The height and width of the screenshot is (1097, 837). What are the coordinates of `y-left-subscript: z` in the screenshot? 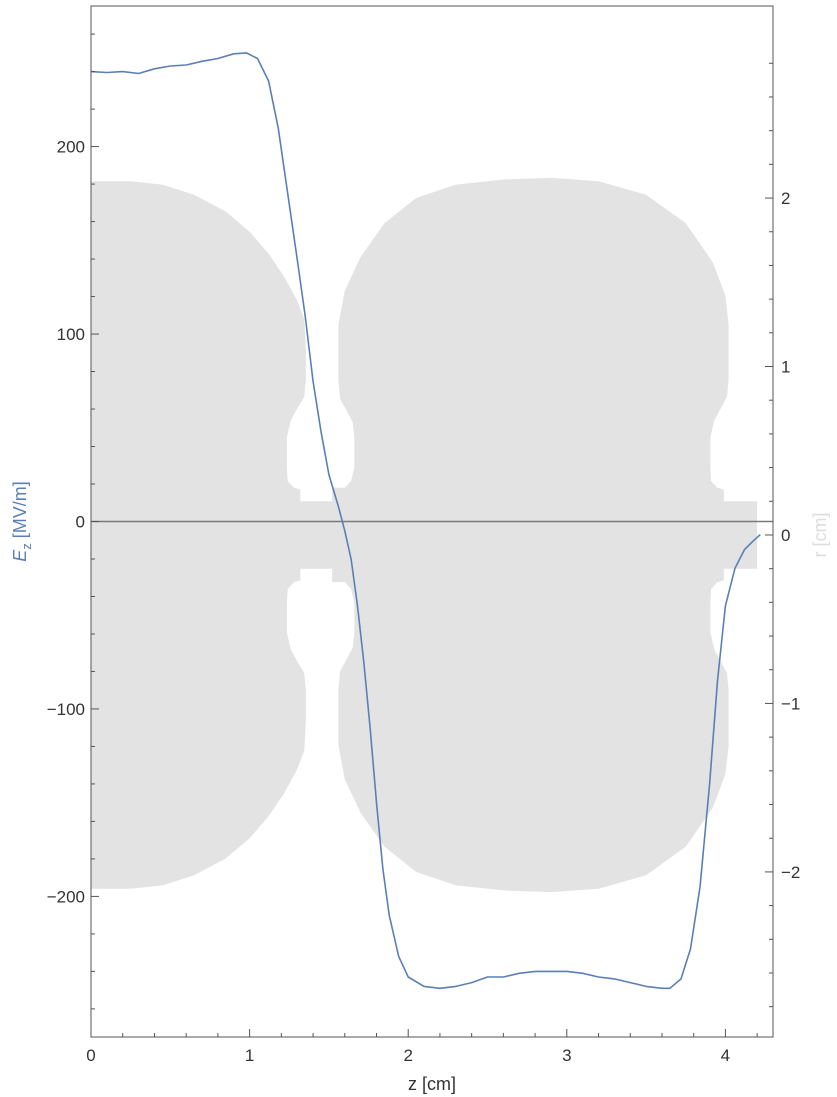 It's located at (26, 546).